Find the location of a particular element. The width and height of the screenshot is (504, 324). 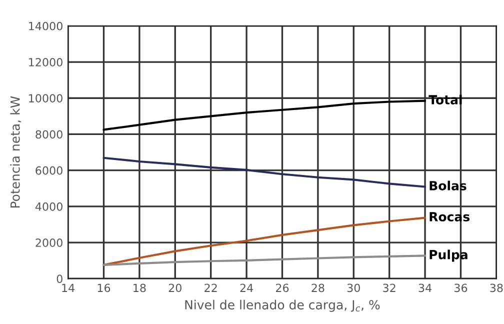

x-tick-label: 32 is located at coordinates (389, 288).